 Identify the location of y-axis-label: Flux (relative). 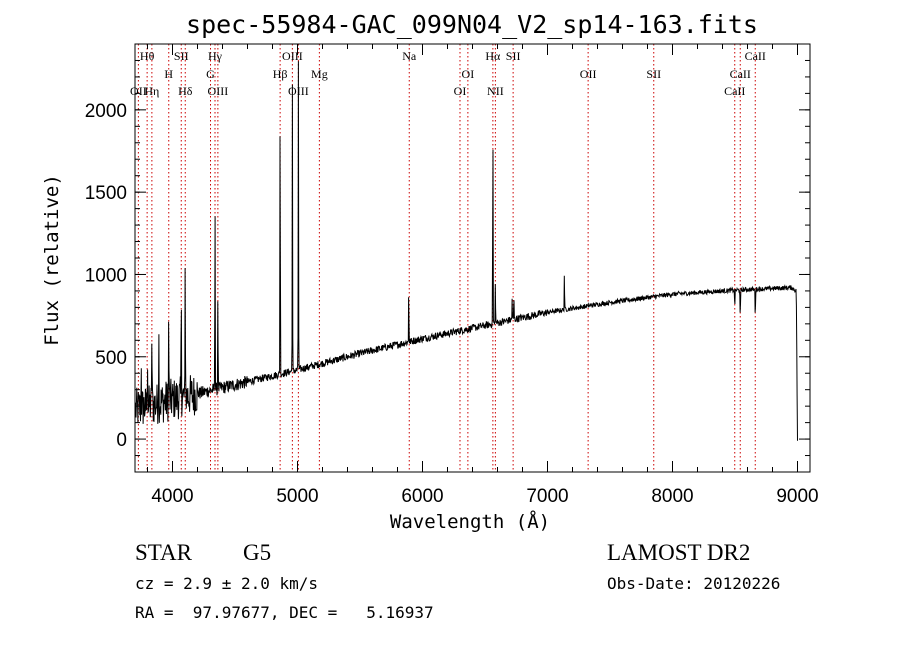
(52, 260).